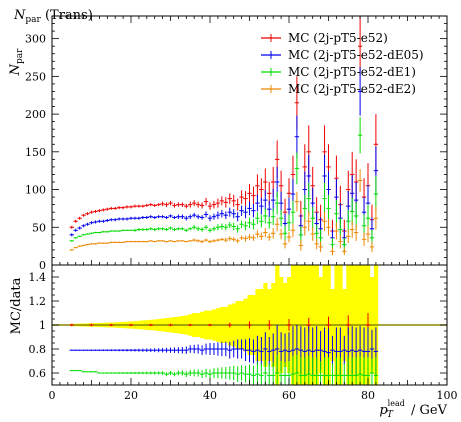 Image resolution: width=461 pixels, height=422 pixels. I want to click on legend-label: MC (2j-pT5-e52), so click(338, 38).